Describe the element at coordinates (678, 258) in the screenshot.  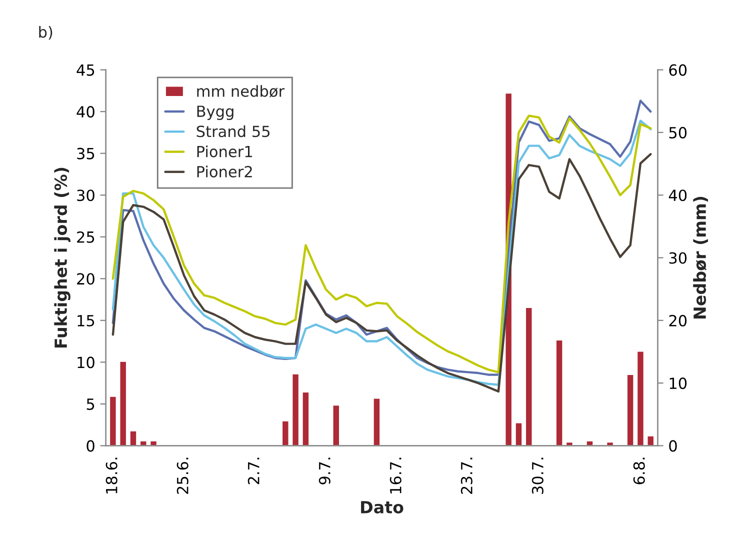
I see `y2-tick-label: 30` at that location.